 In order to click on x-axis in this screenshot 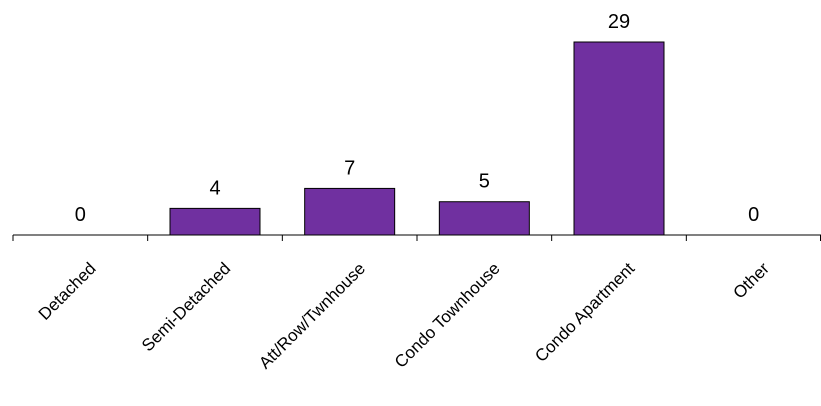, I will do `click(416, 237)`.